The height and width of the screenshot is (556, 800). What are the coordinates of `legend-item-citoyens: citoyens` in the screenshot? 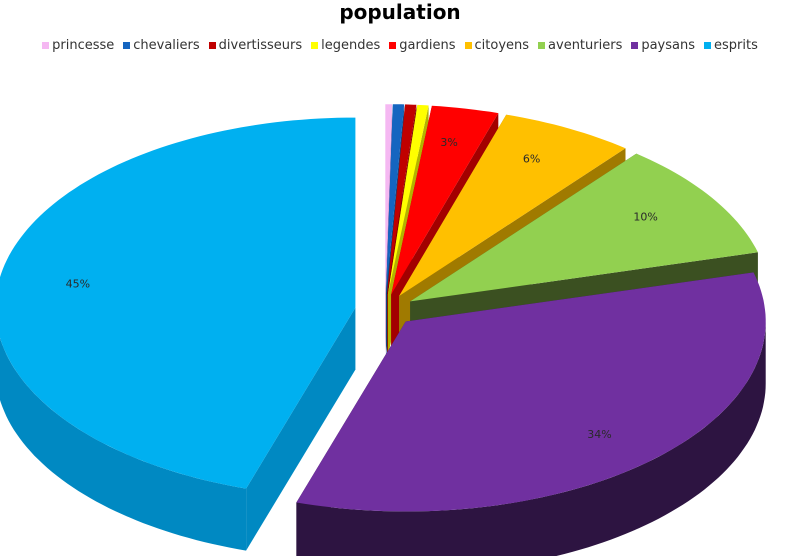 It's located at (497, 45).